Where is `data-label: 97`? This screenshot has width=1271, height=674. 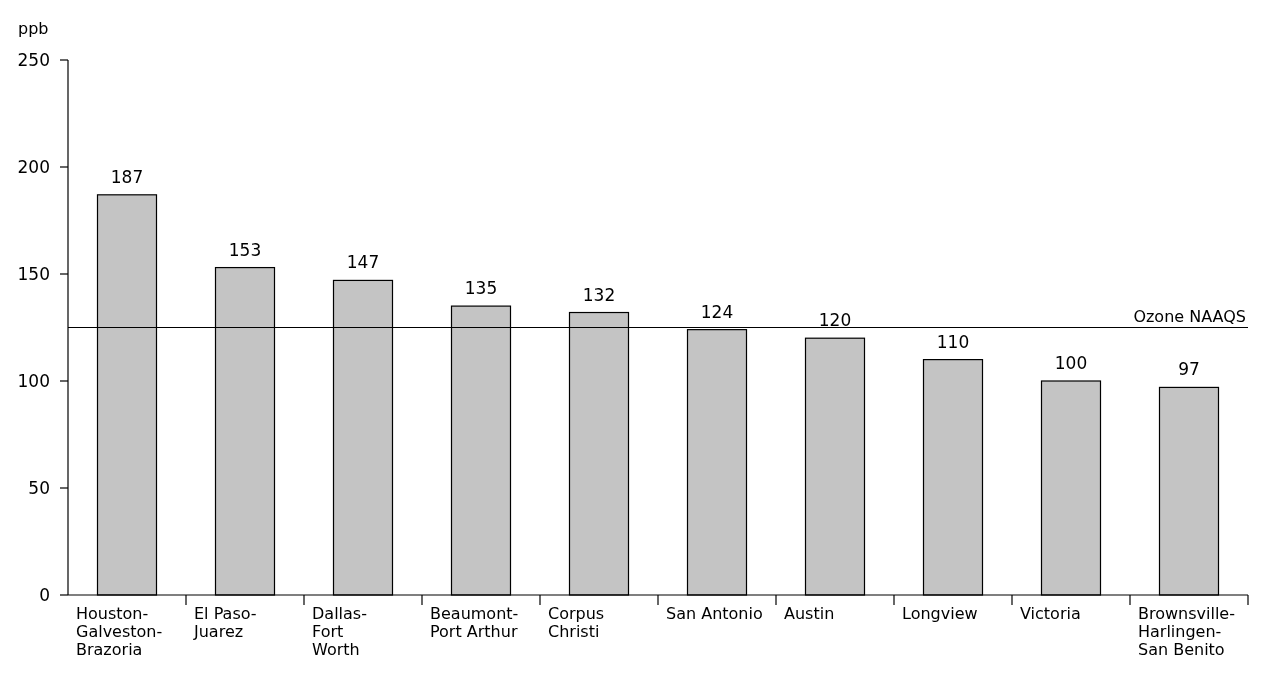 data-label: 97 is located at coordinates (1189, 369).